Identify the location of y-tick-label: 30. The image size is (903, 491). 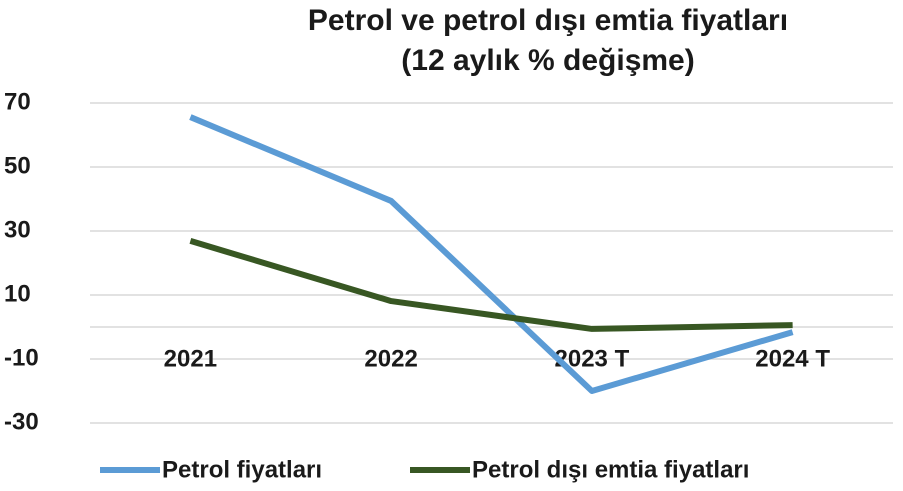
(17, 229).